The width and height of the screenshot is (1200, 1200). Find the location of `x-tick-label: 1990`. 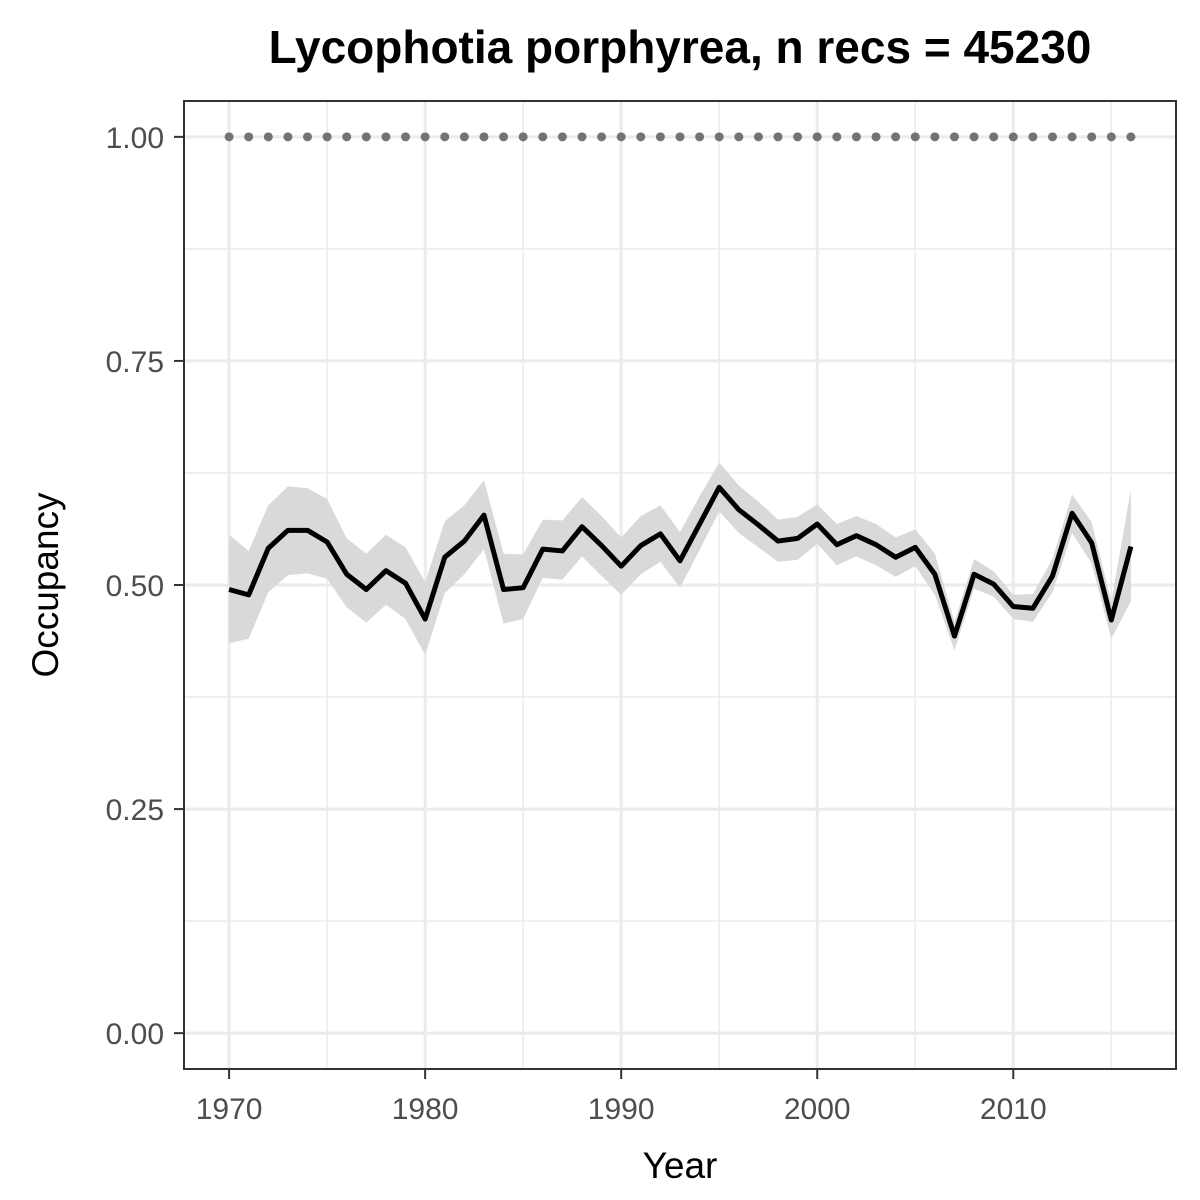

x-tick-label: 1990 is located at coordinates (621, 1109).